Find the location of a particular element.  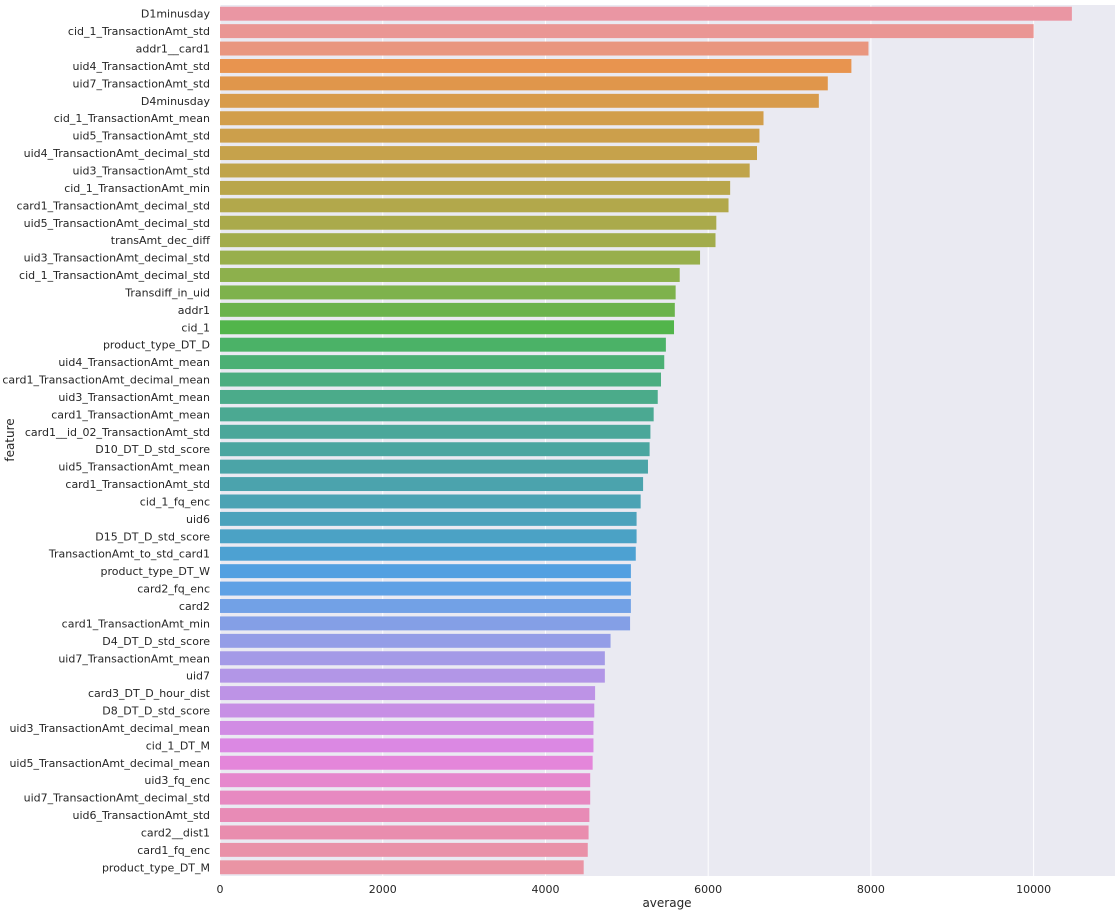

y-tick-label: D4_DT_D_std_score is located at coordinates (156, 641).